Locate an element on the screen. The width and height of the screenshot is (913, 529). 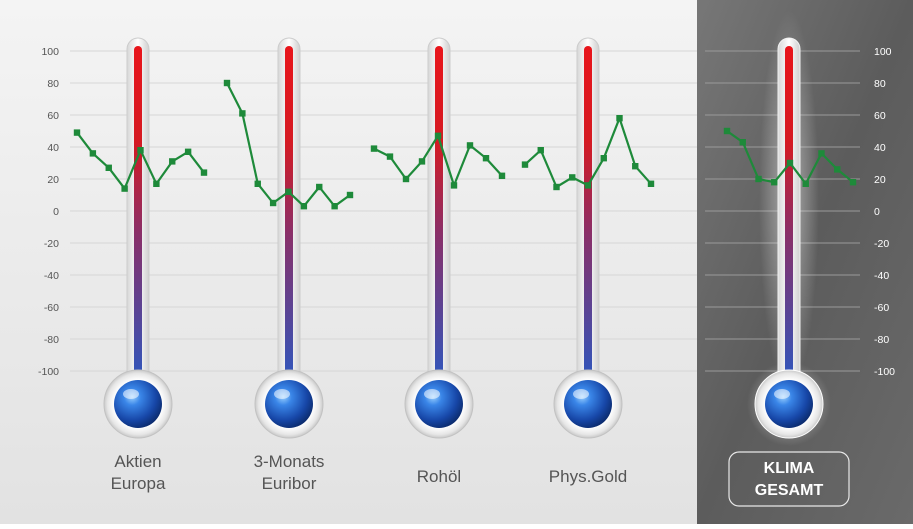
y-tick-label: 100 is located at coordinates (50, 52).